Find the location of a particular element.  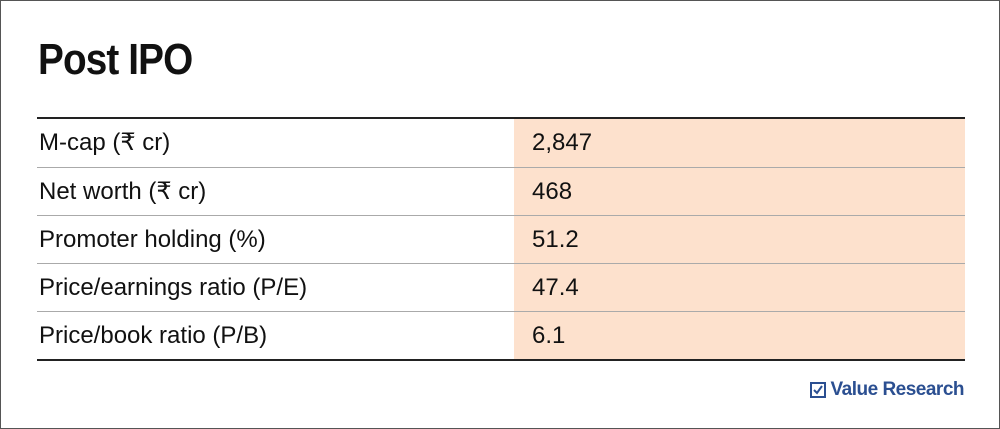

brand: Value Research is located at coordinates (897, 389).